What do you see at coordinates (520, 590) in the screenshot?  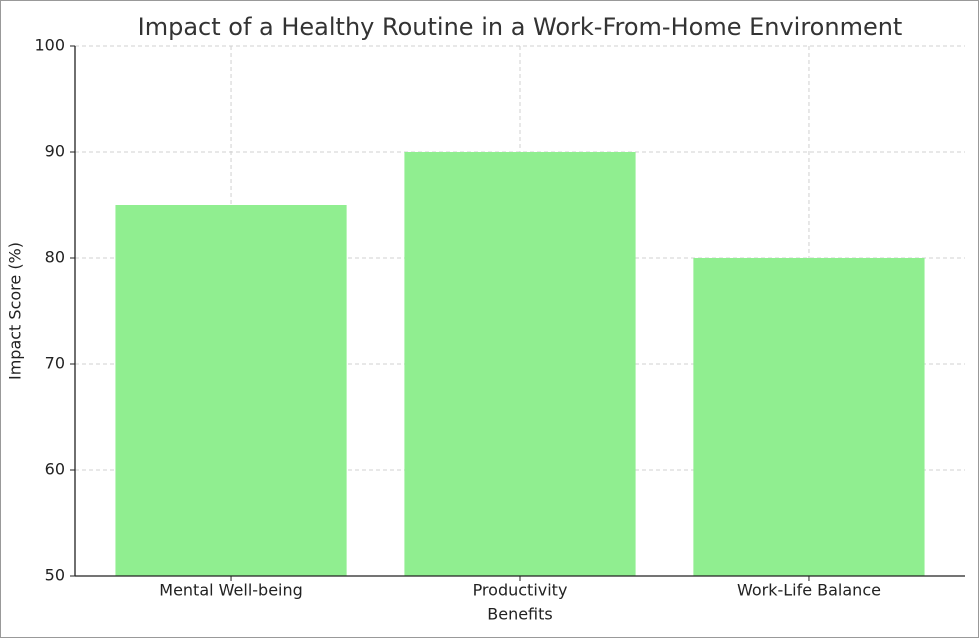 I see `x-tick-label: Productivity` at bounding box center [520, 590].